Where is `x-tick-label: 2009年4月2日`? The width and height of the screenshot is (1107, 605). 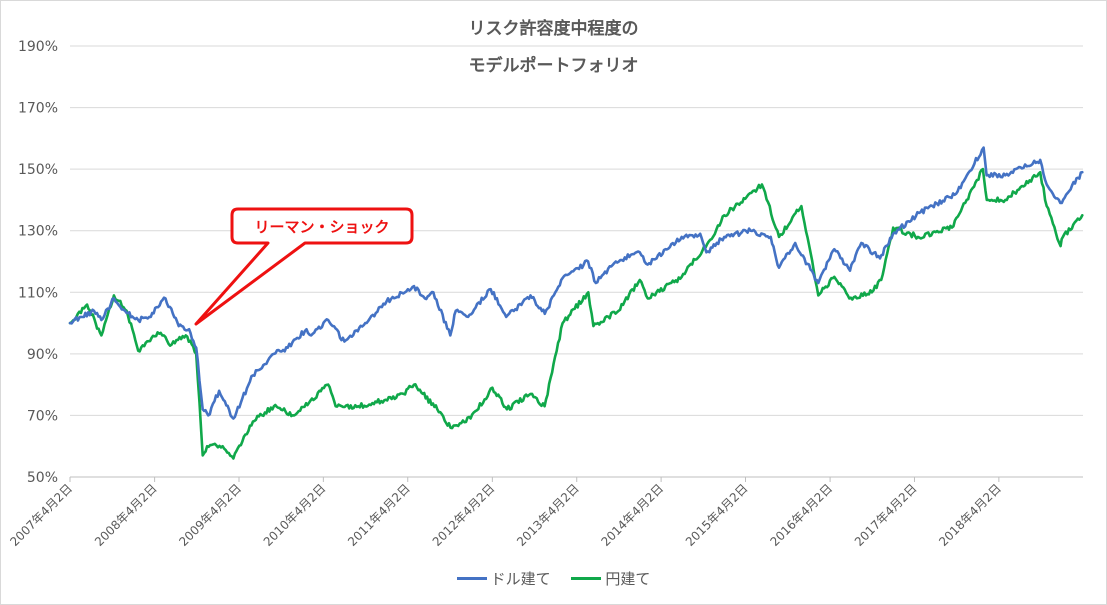
x-tick-label: 2009年4月2日 is located at coordinates (210, 515).